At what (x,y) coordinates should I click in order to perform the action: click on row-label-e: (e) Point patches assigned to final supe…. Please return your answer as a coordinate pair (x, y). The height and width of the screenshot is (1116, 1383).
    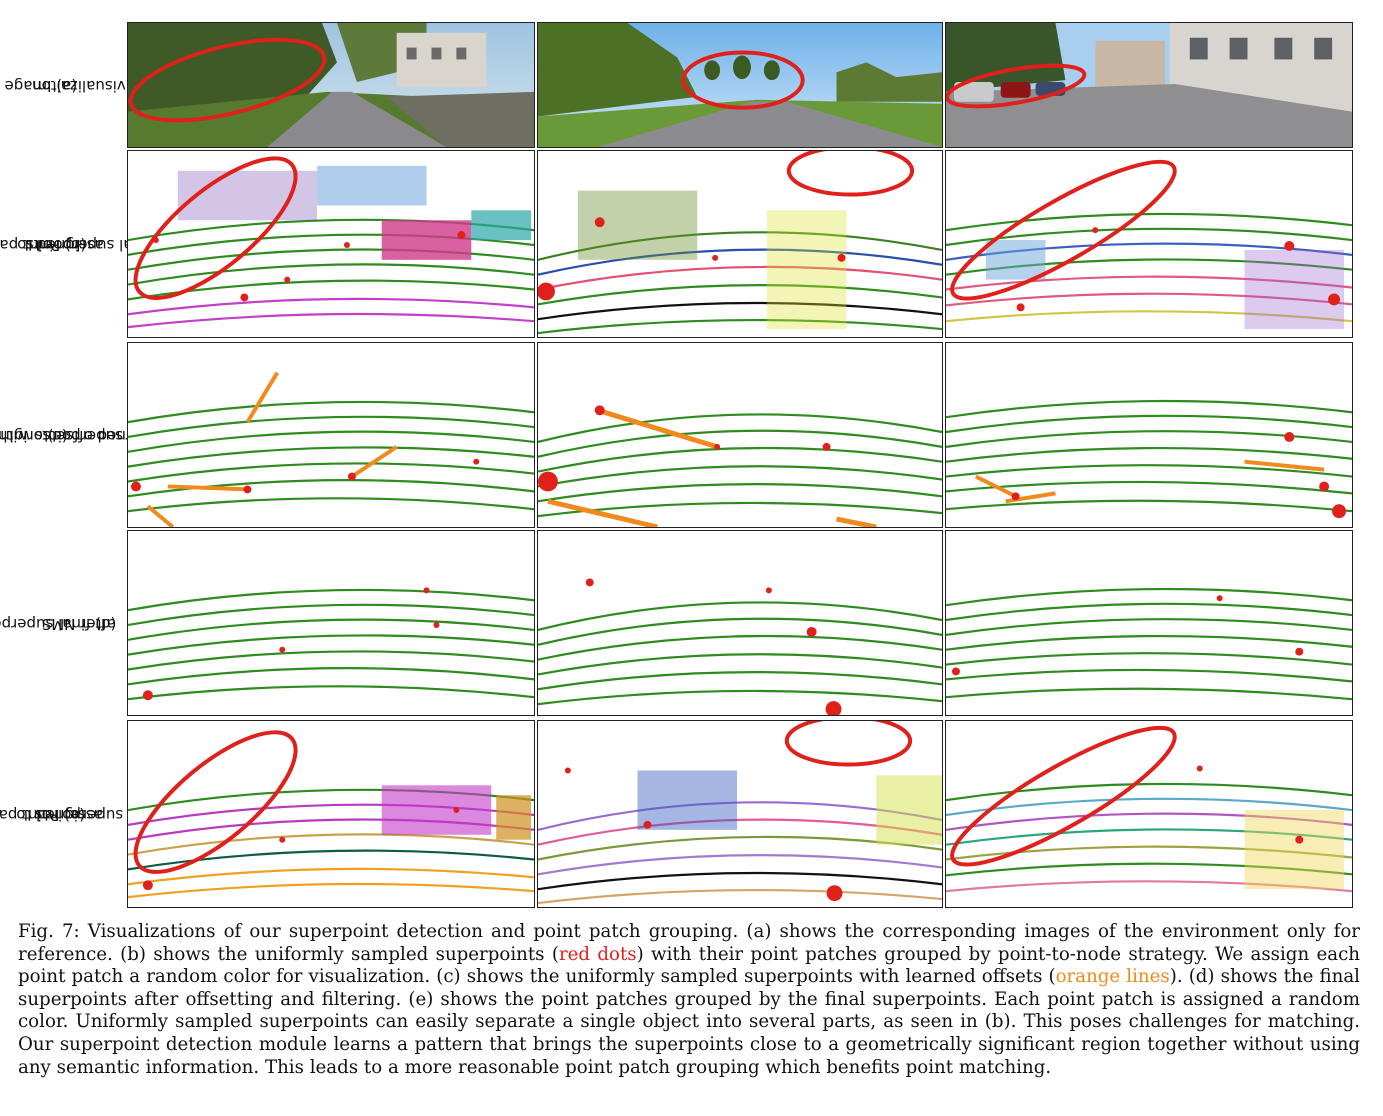
    Looking at the image, I should click on (80, 814).